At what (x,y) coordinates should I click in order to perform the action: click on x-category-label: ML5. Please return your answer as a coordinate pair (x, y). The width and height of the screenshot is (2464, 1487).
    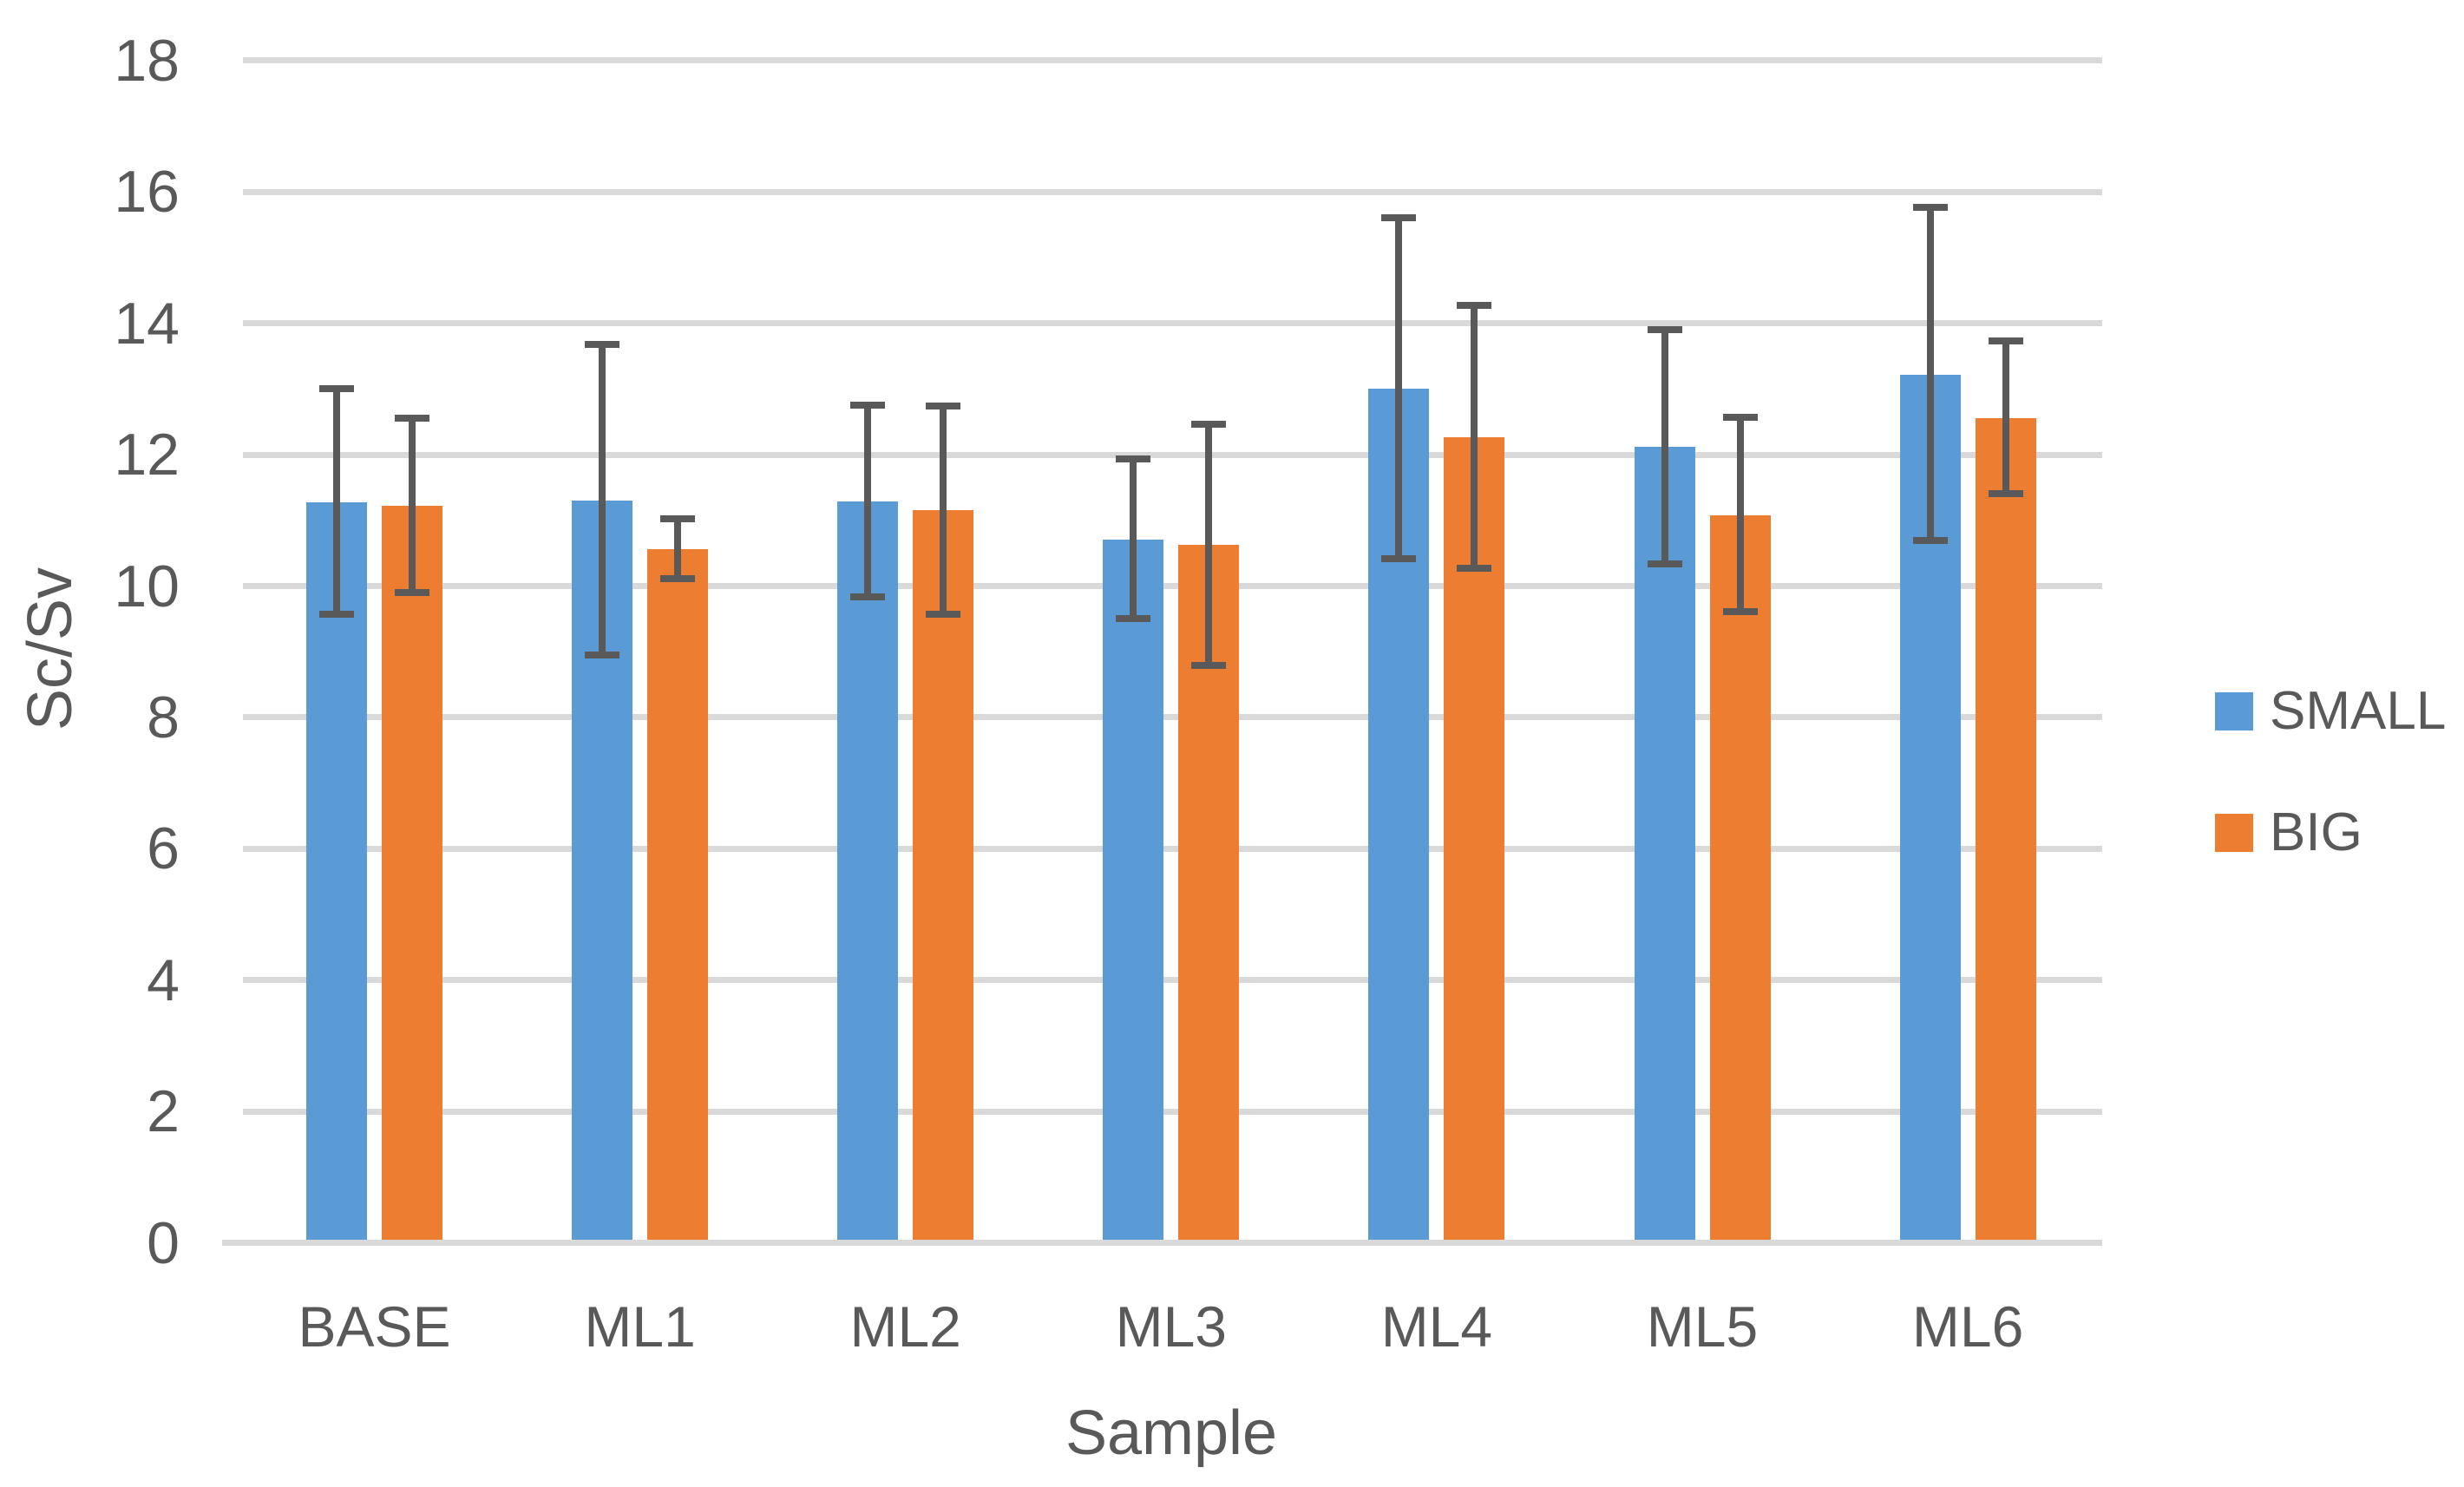
    Looking at the image, I should click on (1702, 1326).